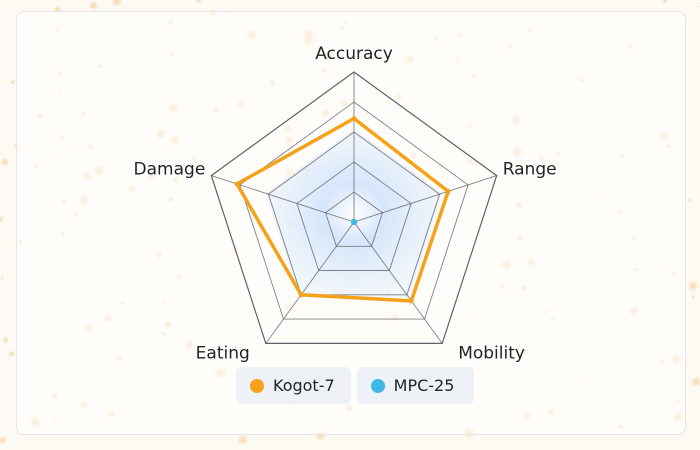 The width and height of the screenshot is (700, 450). I want to click on legend: Kogot-7 MPC-25, so click(355, 385).